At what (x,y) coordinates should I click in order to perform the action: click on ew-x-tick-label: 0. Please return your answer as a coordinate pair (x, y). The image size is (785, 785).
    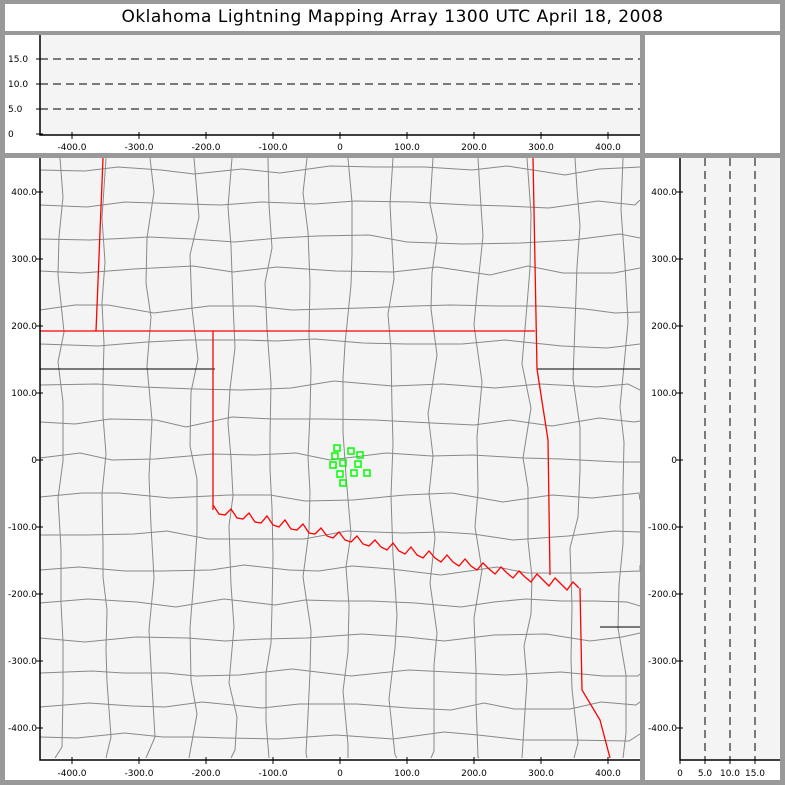
    Looking at the image, I should click on (340, 148).